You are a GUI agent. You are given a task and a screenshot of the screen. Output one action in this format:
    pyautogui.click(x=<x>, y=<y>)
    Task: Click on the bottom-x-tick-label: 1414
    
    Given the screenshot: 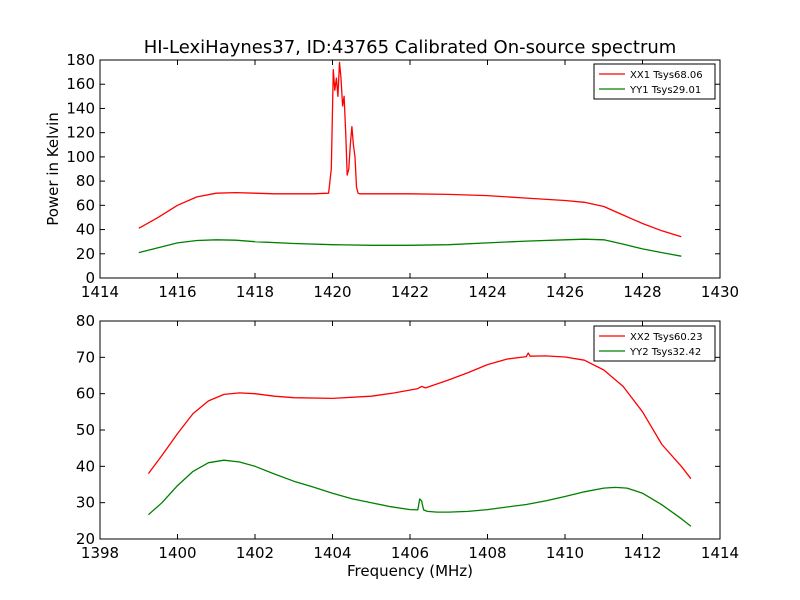 What is the action you would take?
    pyautogui.click(x=720, y=553)
    